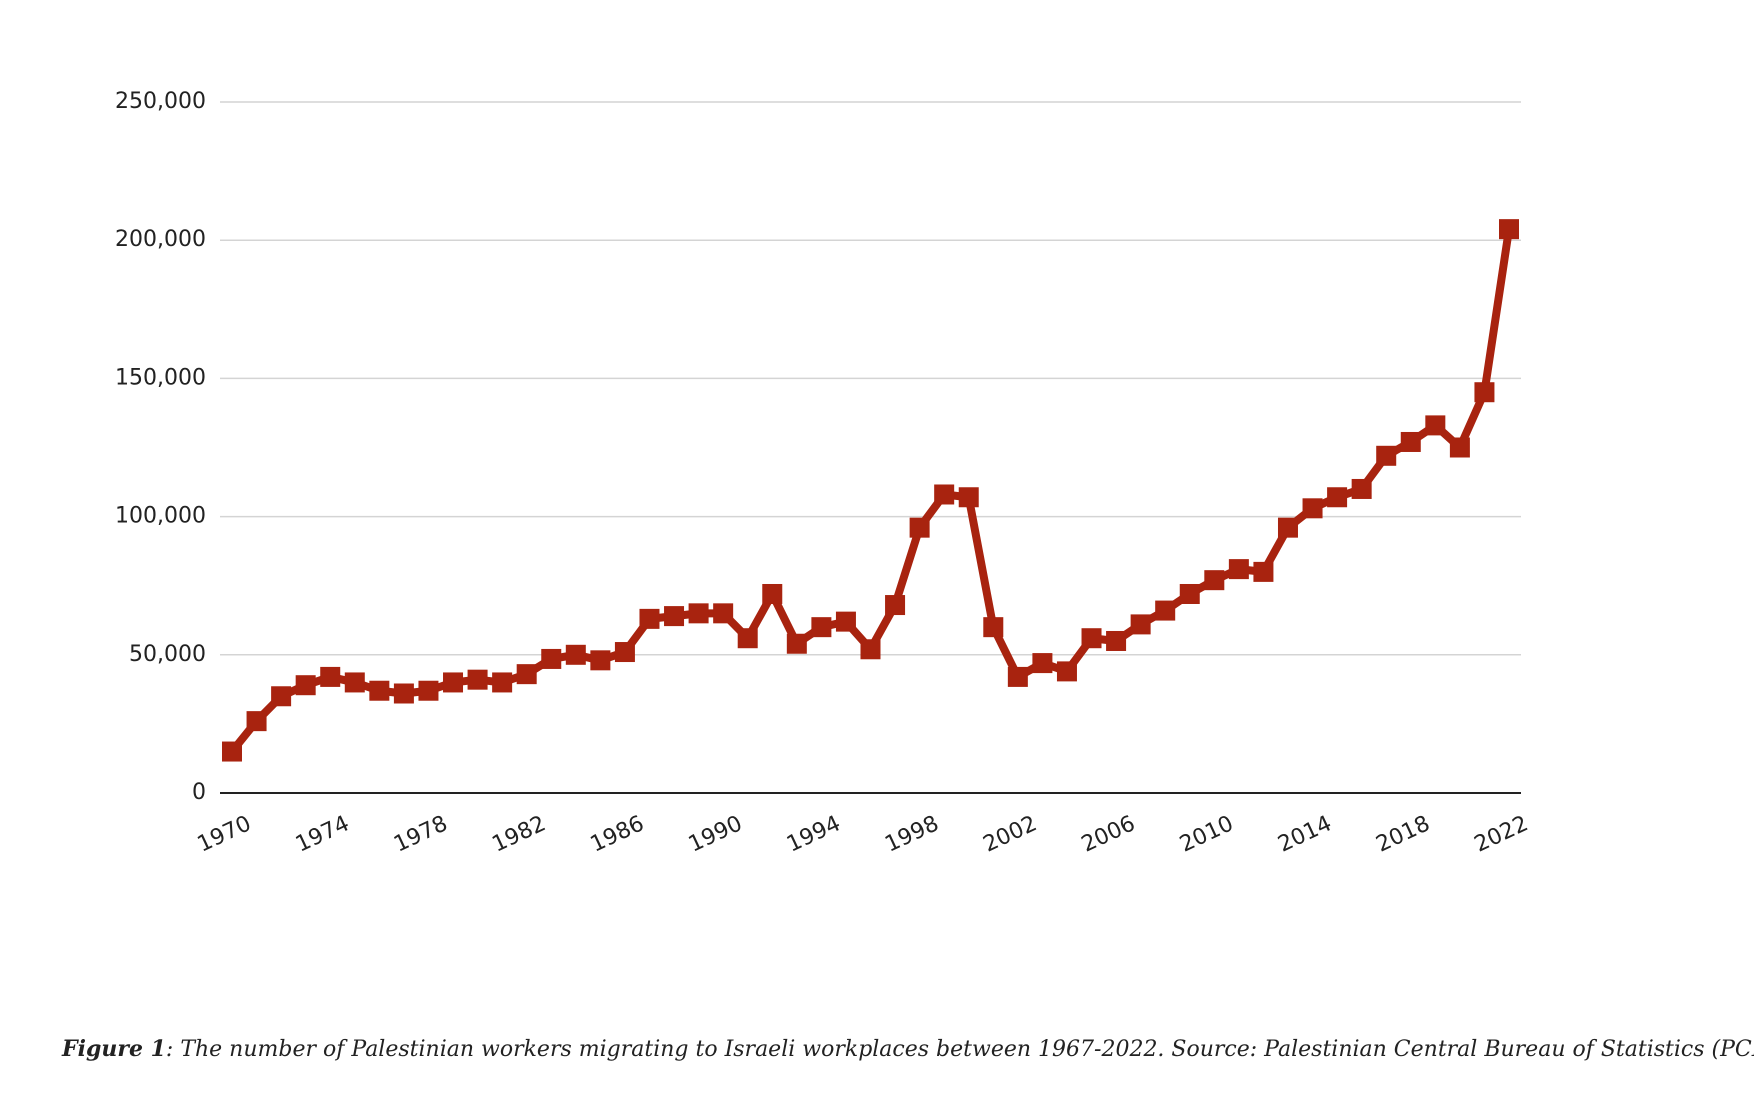 The height and width of the screenshot is (1098, 1754). What do you see at coordinates (1010, 834) in the screenshot?
I see `x-tick-label: 2002` at bounding box center [1010, 834].